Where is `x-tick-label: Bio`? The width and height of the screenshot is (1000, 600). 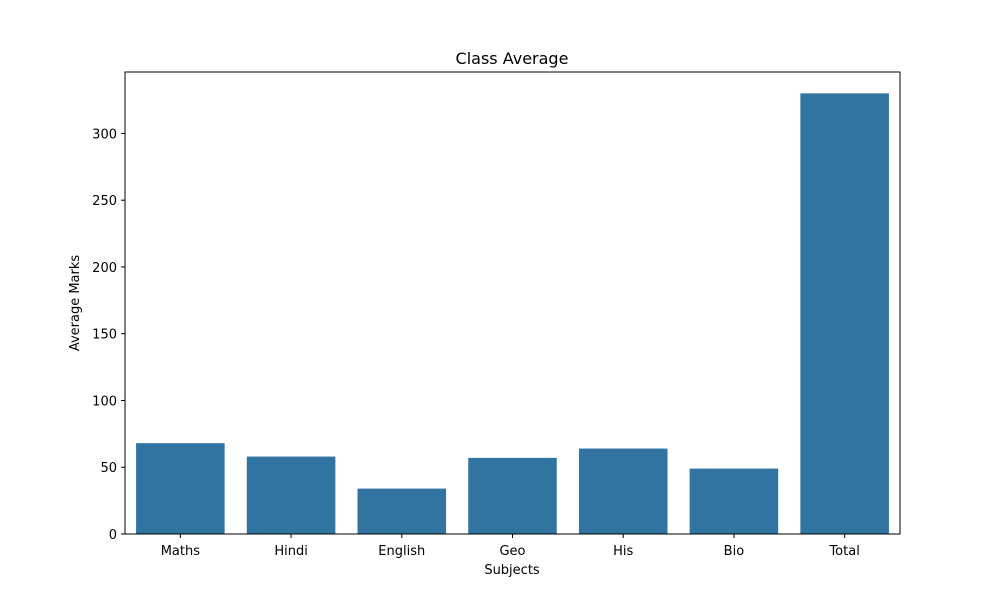 x-tick-label: Bio is located at coordinates (734, 551).